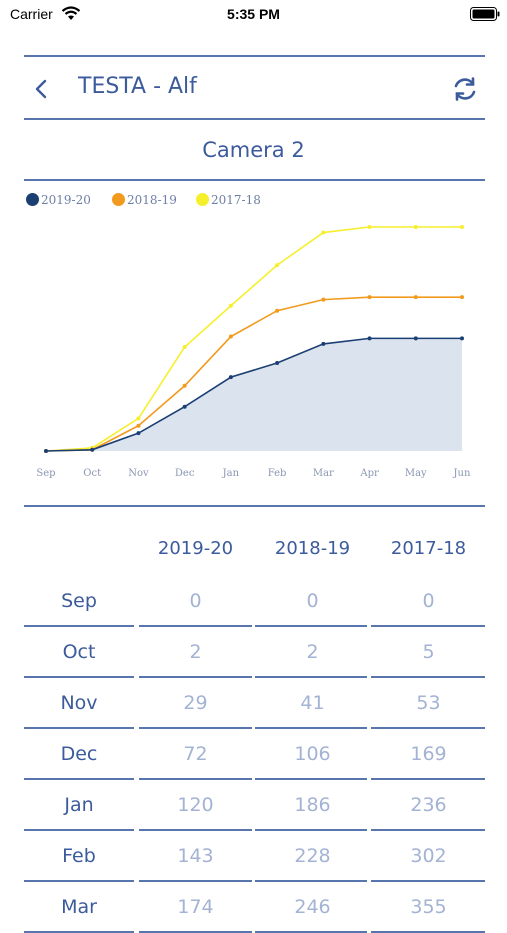 This screenshot has width=507, height=933. I want to click on header-bottom-divider, so click(254, 119).